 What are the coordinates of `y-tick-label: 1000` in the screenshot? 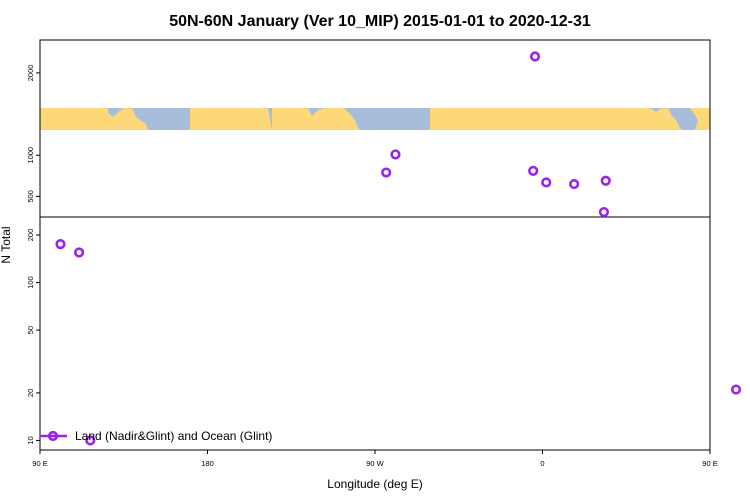 It's located at (30, 155).